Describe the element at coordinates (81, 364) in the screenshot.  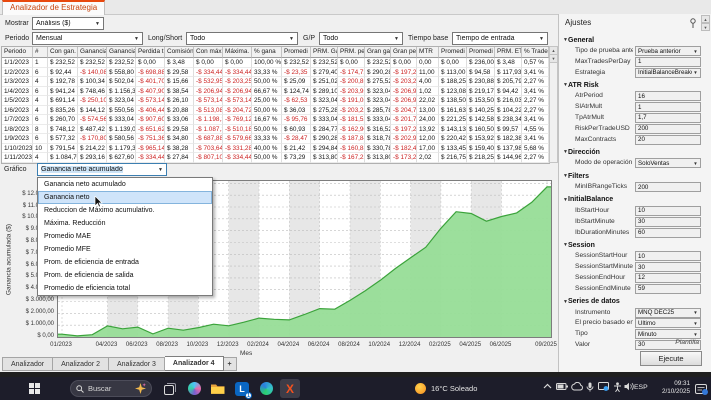
I see `analyzer-tab: Analizador 2` at that location.